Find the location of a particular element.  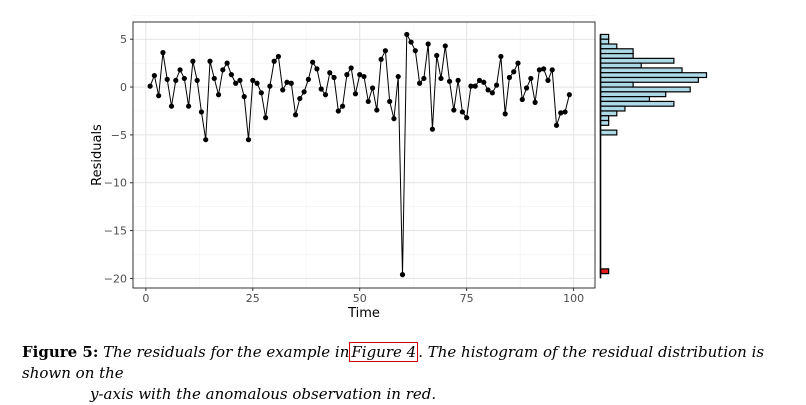

figure-4-reference-link: Figure 4 is located at coordinates (384, 352).